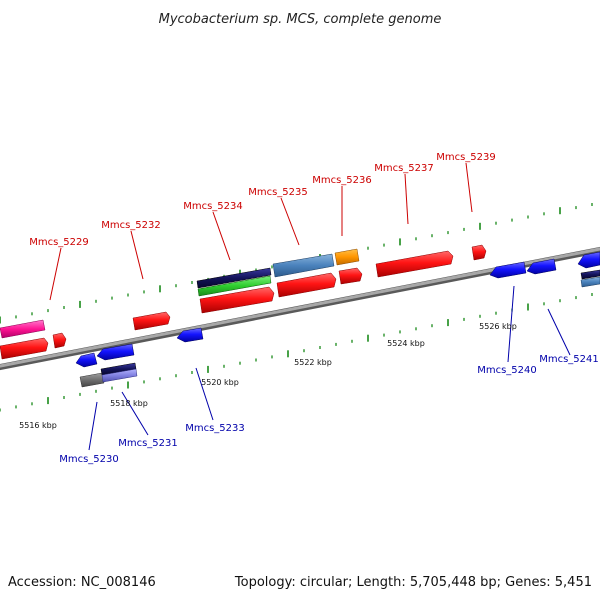  Describe the element at coordinates (404, 168) in the screenshot. I see `gene-label: Mmcs_5237` at that location.